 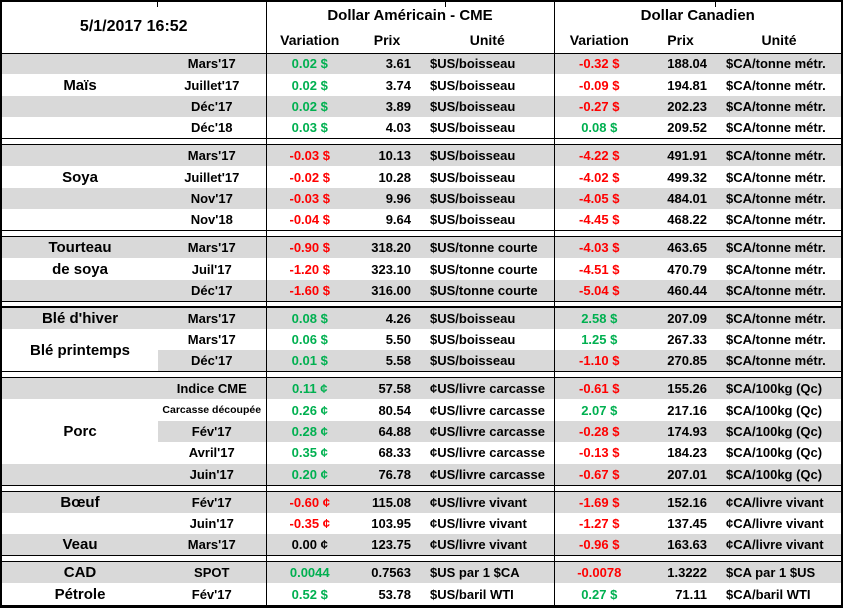 What do you see at coordinates (80, 594) in the screenshot?
I see `commodity-cell: Pétrole` at bounding box center [80, 594].